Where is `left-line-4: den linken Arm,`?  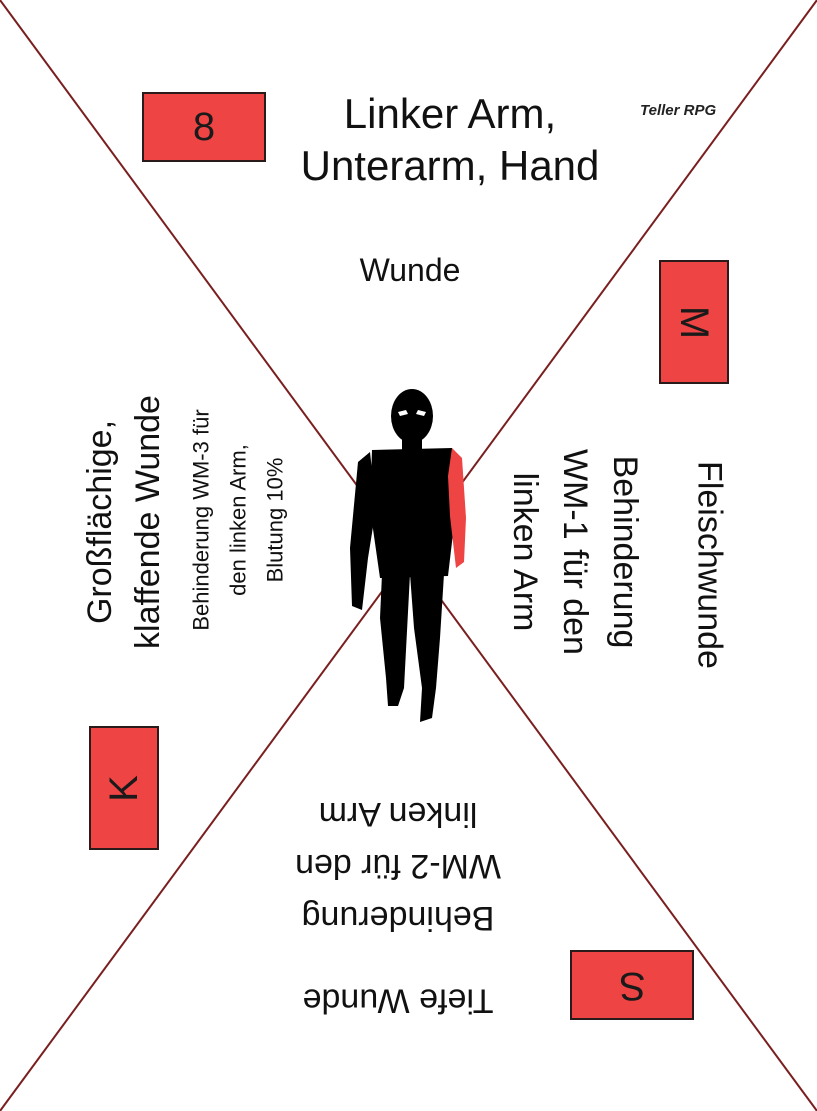 left-line-4: den linken Arm, is located at coordinates (238, 520).